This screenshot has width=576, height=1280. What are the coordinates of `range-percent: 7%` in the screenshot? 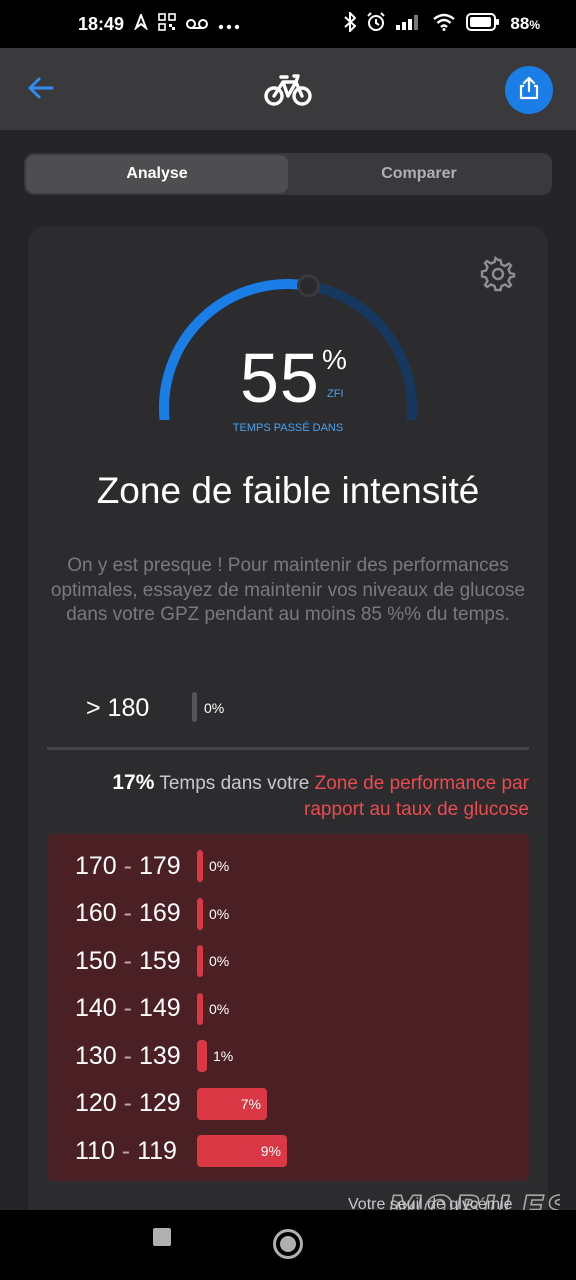 It's located at (250, 1103).